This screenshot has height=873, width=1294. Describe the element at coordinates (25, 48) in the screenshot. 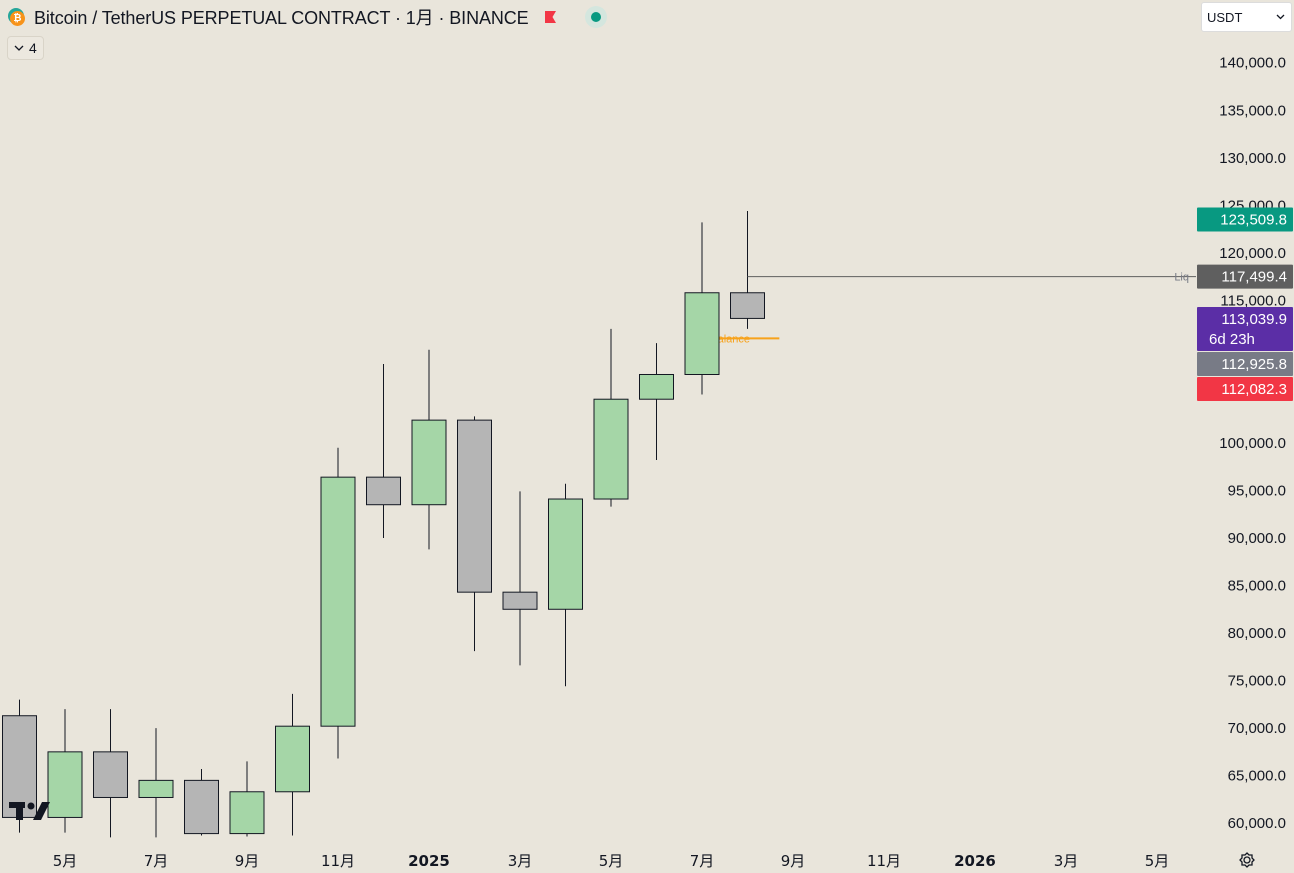

I see `indicators-toggle: 4` at that location.